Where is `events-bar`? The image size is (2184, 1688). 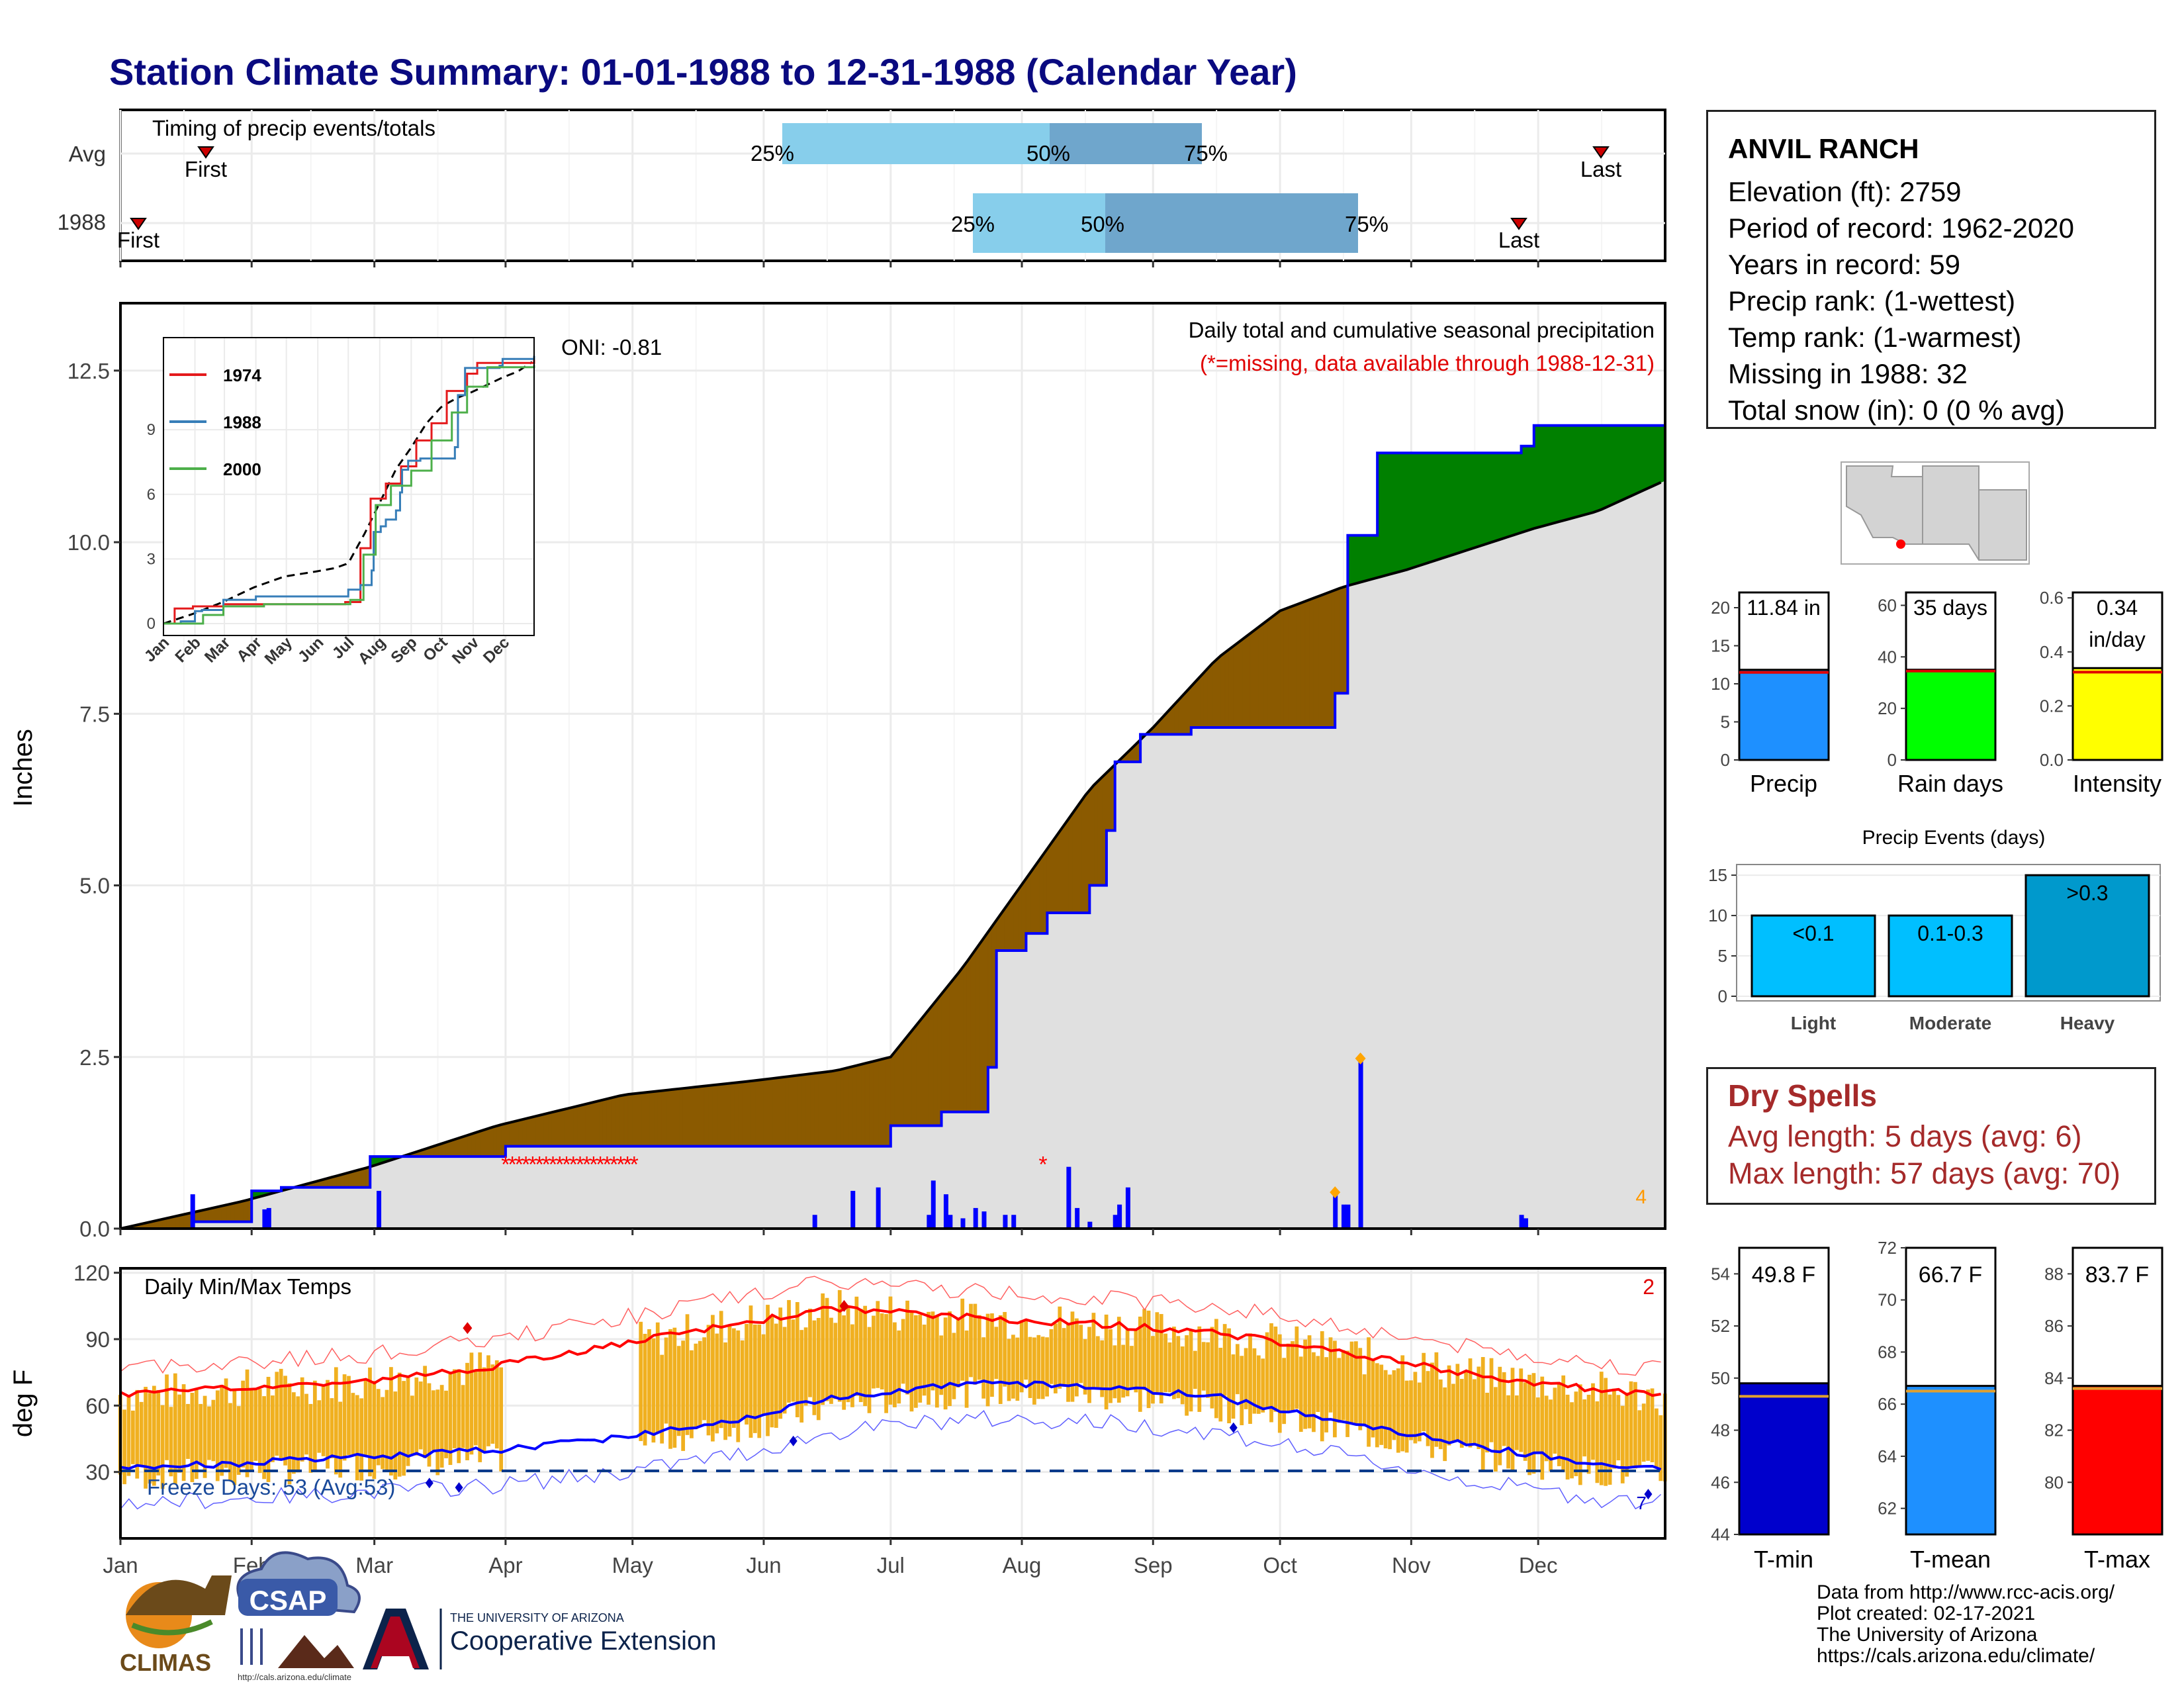 events-bar is located at coordinates (1951, 956).